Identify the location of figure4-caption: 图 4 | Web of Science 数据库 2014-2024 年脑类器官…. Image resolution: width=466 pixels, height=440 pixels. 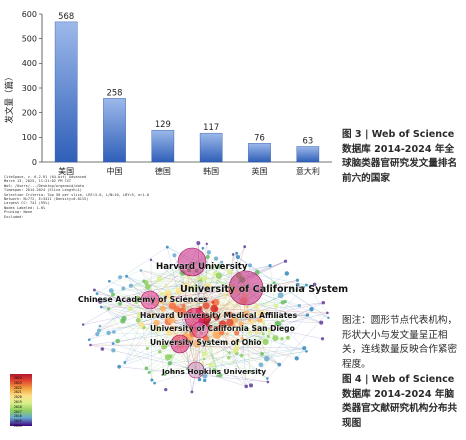
(400, 401).